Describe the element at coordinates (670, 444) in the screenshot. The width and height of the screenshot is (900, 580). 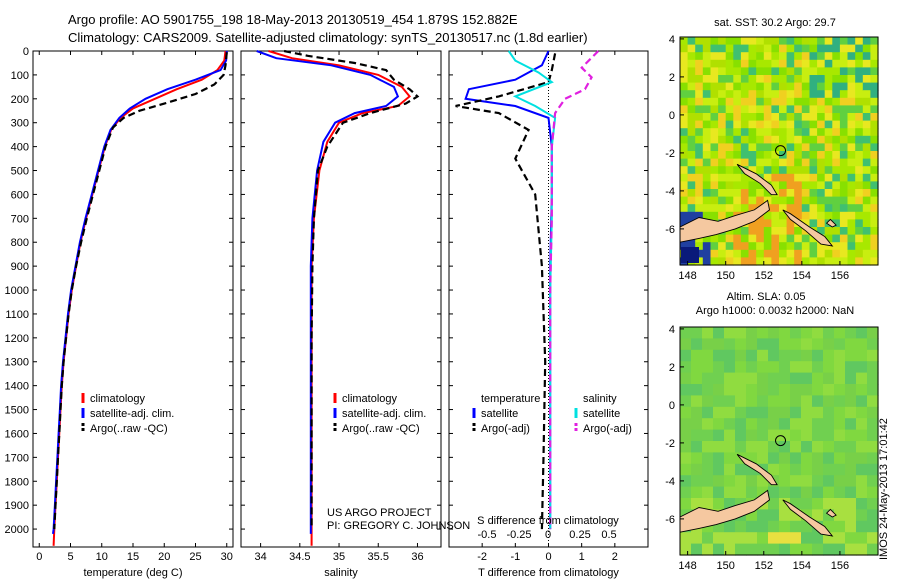
I see `map-y-tick-label: -2` at that location.